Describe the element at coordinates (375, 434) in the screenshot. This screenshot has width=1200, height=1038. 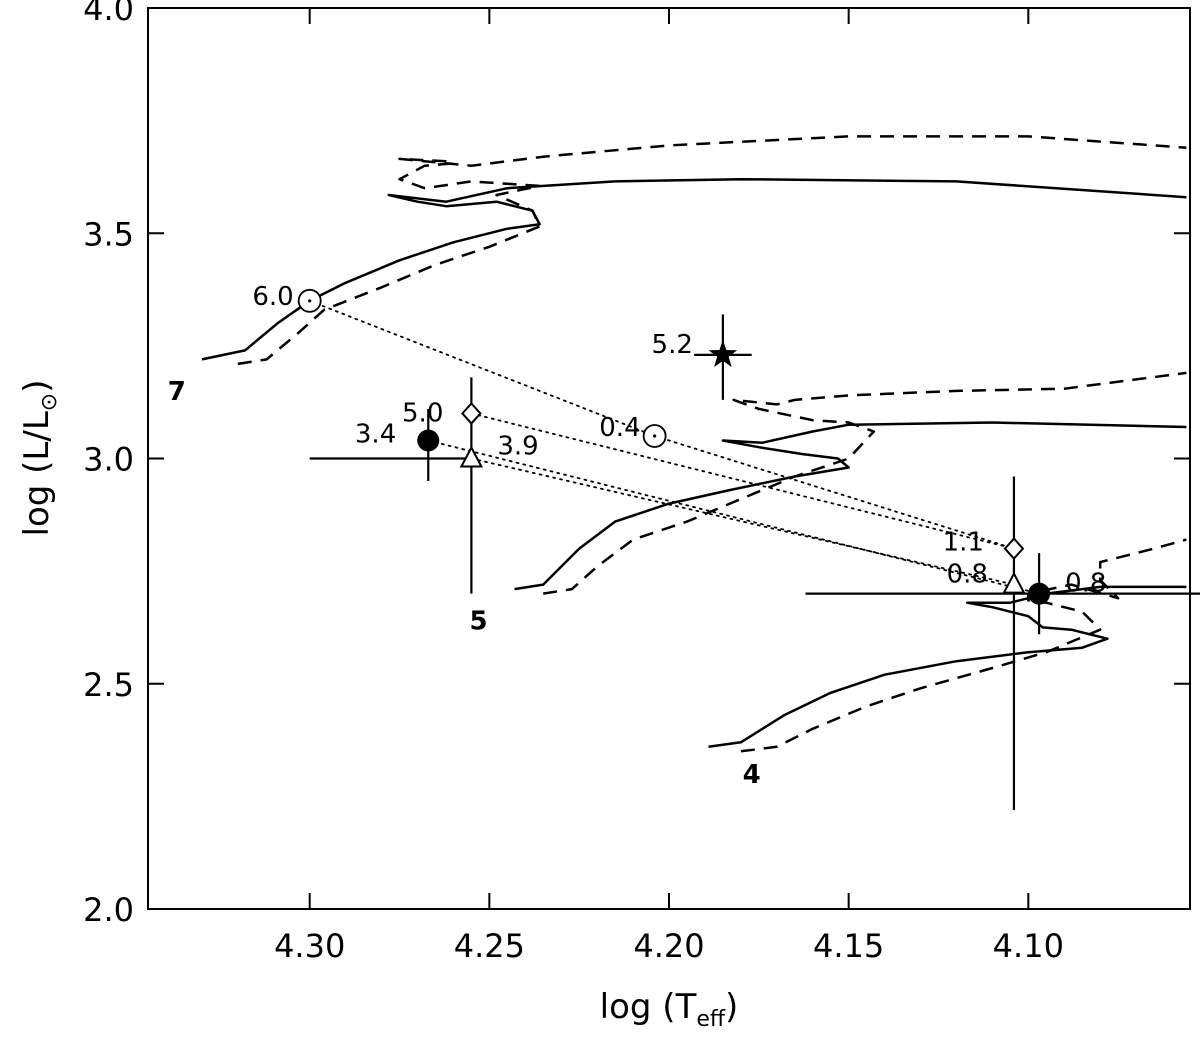
I see `point-label: 3.4` at that location.